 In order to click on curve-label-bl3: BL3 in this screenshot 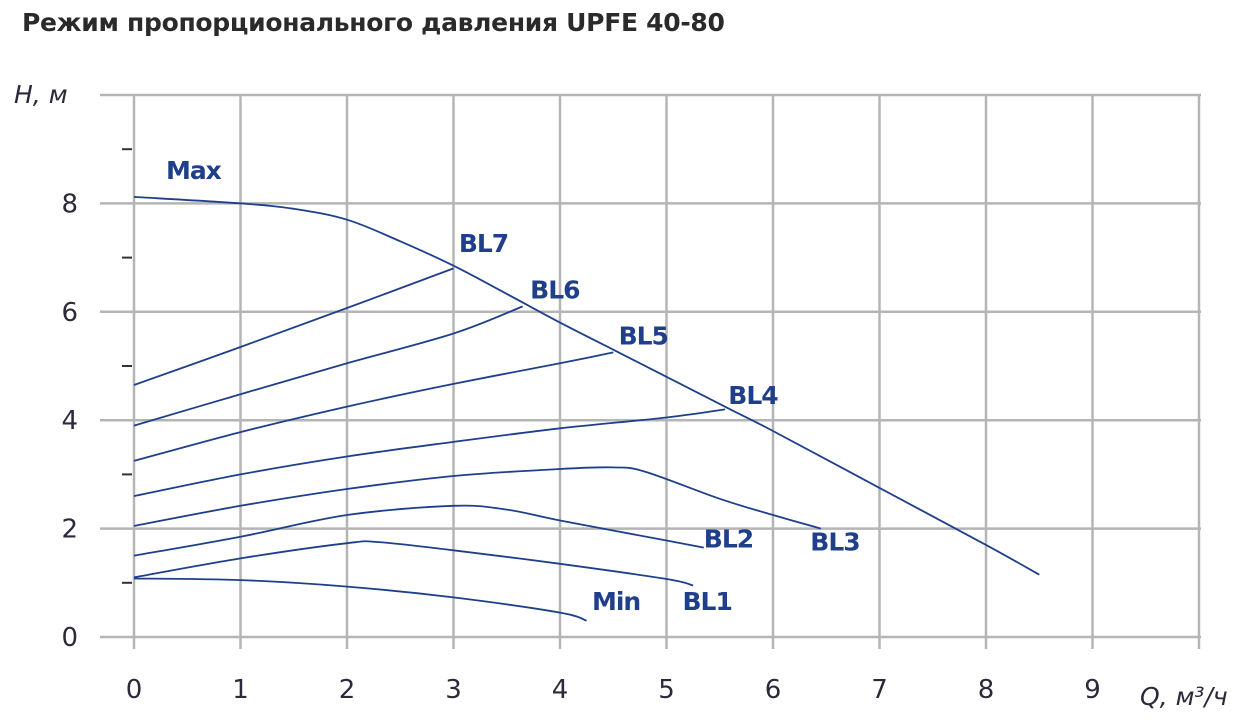, I will do `click(834, 541)`.